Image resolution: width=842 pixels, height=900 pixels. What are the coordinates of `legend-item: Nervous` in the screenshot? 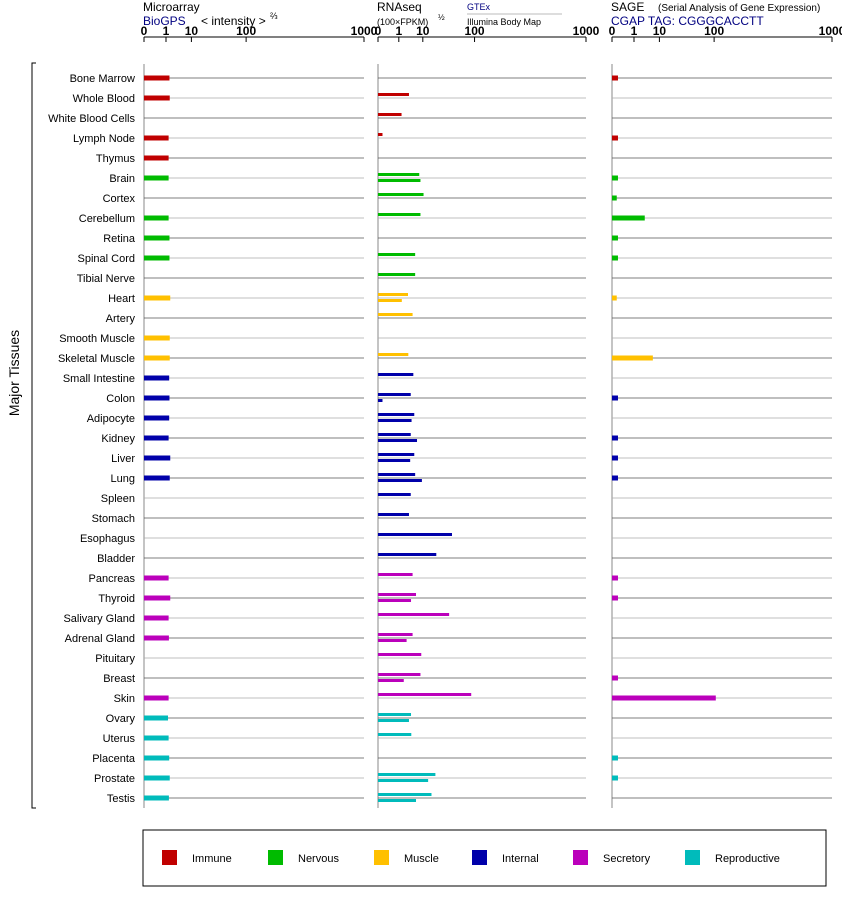 It's located at (303, 857).